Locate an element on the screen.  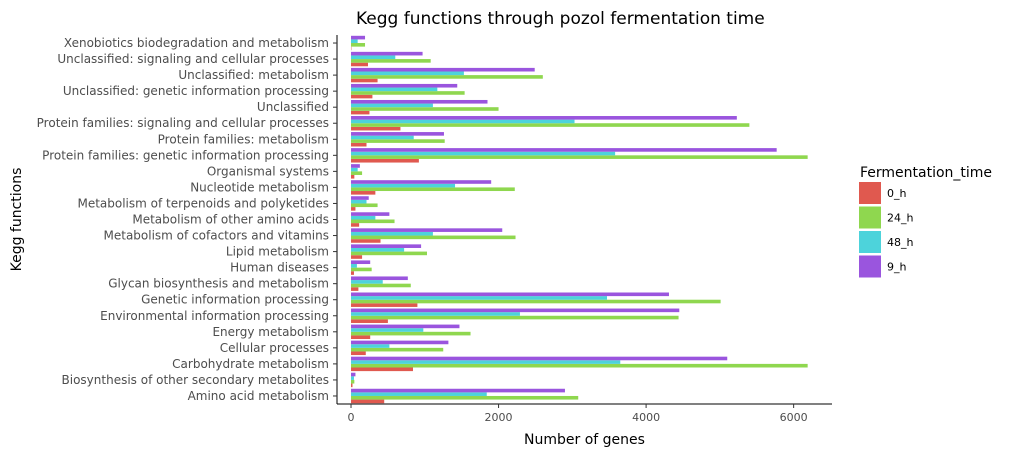
y-tick-label-amino-acid-metabolism: Amino acid metabolism is located at coordinates (258, 396).